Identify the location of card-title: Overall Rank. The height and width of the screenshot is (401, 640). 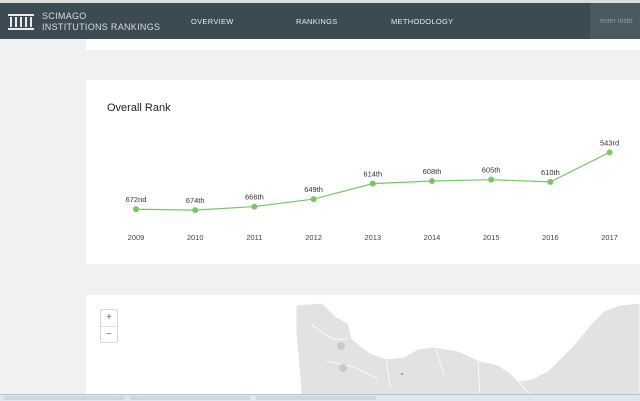
(139, 108).